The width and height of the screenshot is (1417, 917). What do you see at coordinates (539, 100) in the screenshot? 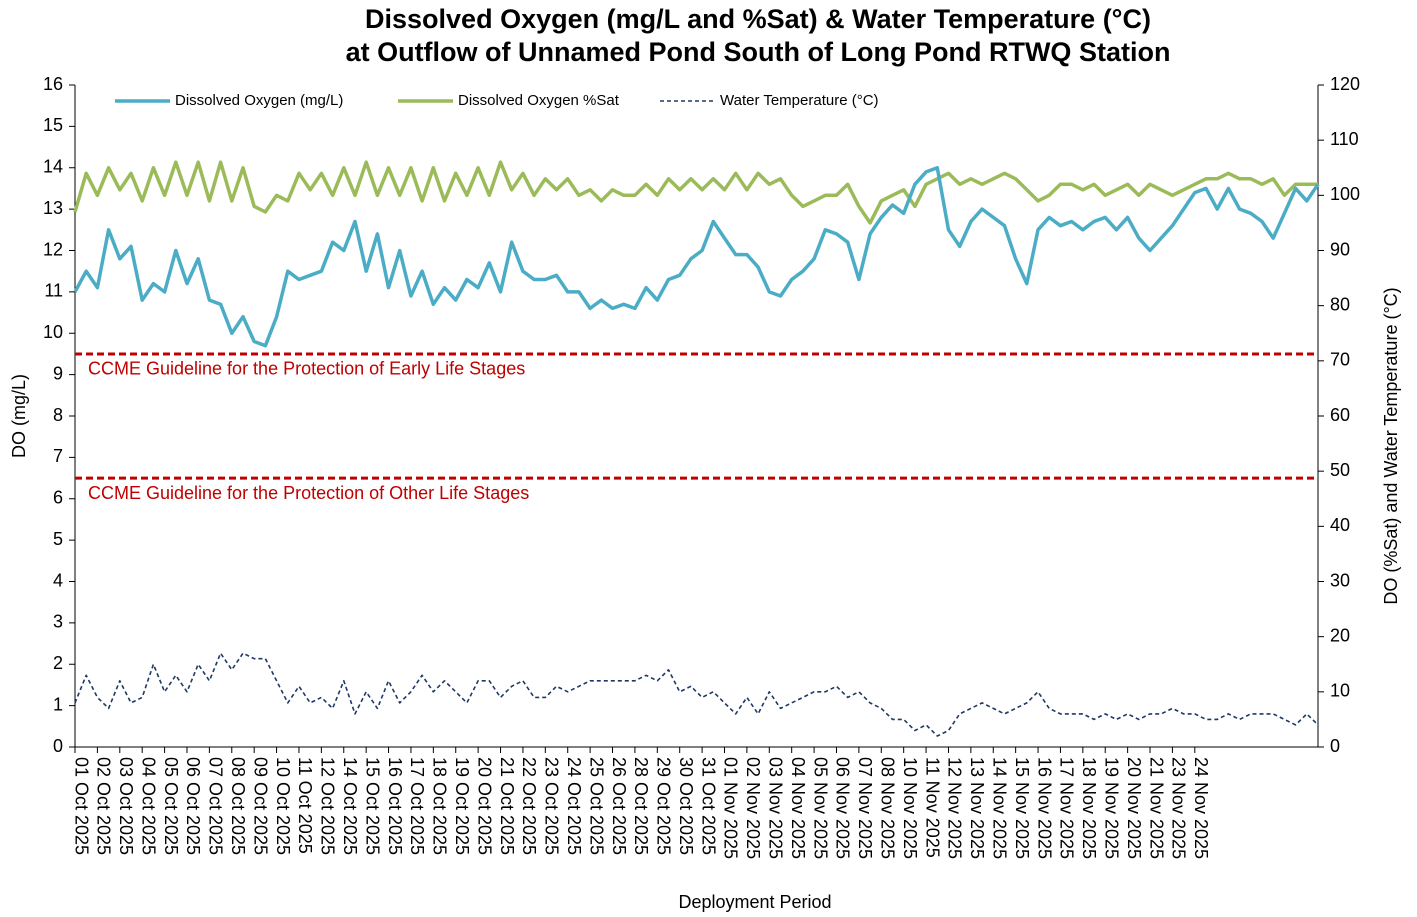
I see `legend-label: Dissolved Oxygen %Sat` at bounding box center [539, 100].